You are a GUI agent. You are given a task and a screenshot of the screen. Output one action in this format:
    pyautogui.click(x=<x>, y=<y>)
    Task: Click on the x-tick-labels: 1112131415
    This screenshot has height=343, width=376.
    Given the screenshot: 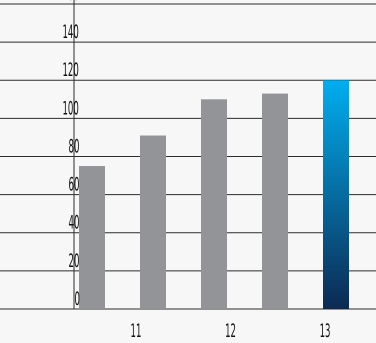 What is the action you would take?
    pyautogui.click(x=231, y=331)
    